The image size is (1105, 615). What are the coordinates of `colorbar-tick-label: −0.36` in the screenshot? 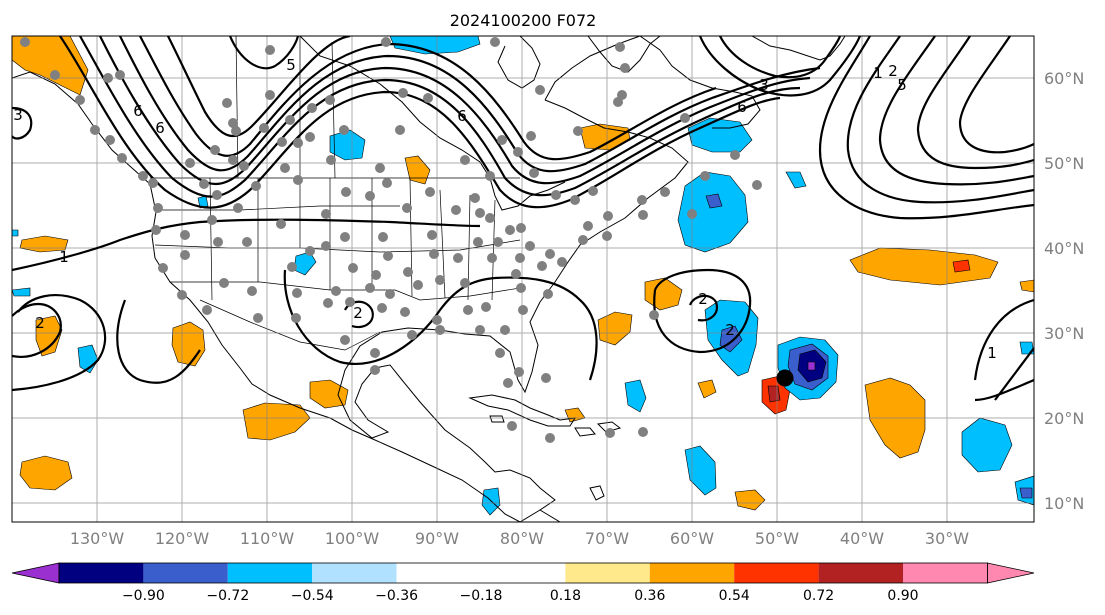 It's located at (396, 596).